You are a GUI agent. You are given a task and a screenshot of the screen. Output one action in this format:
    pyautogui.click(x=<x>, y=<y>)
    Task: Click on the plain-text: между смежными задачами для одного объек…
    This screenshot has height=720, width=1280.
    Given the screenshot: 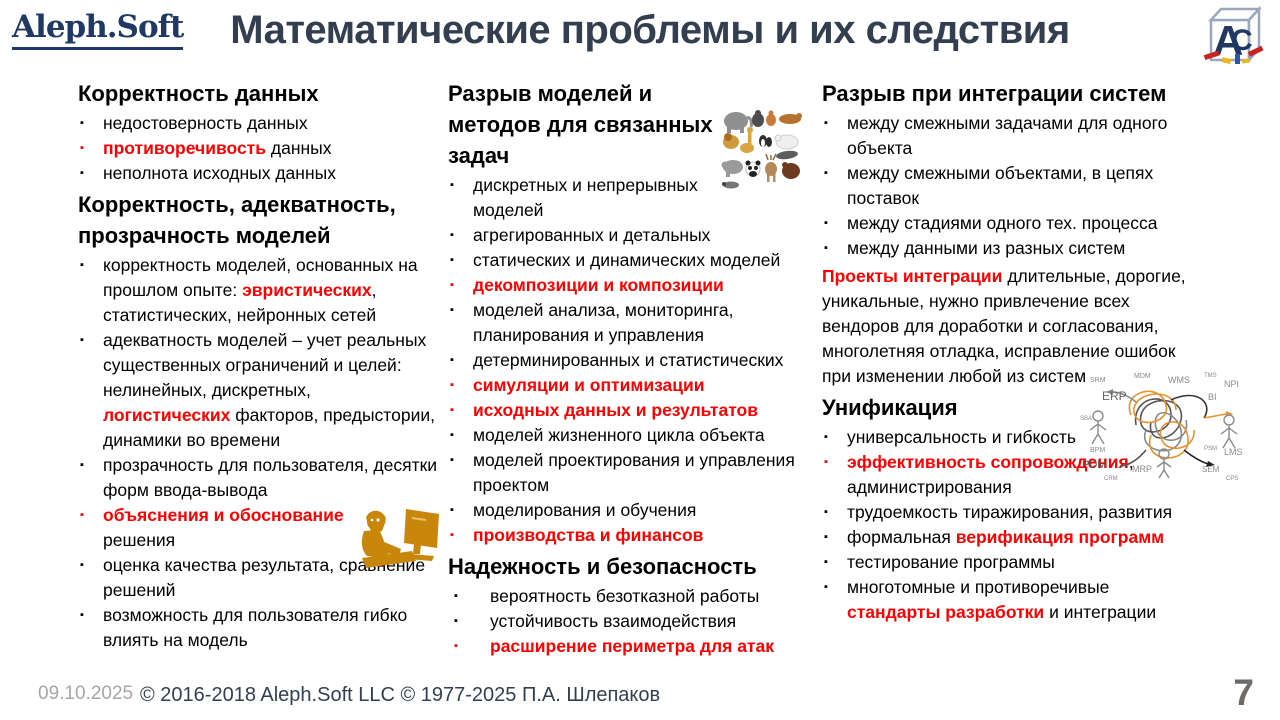 What is the action you would take?
    pyautogui.click(x=1007, y=135)
    